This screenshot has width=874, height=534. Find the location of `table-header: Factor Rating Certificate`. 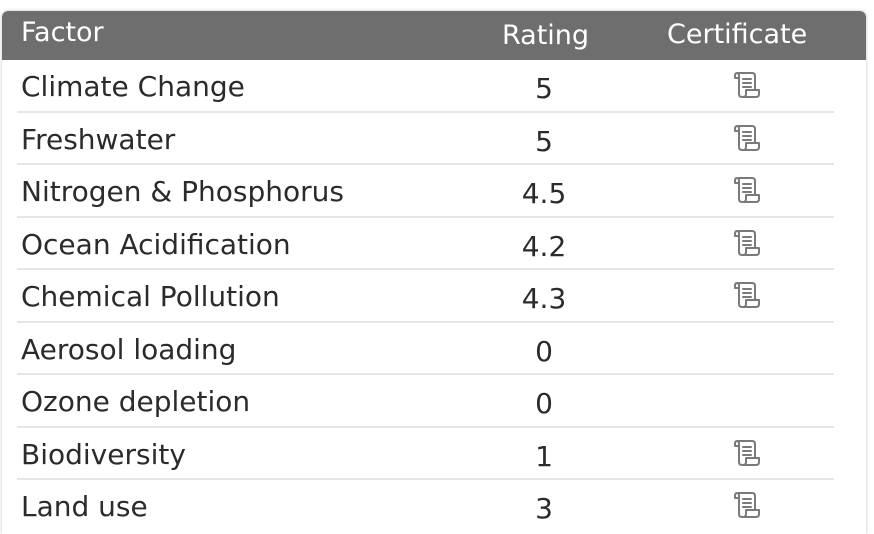

table-header: Factor Rating Certificate is located at coordinates (434, 35).